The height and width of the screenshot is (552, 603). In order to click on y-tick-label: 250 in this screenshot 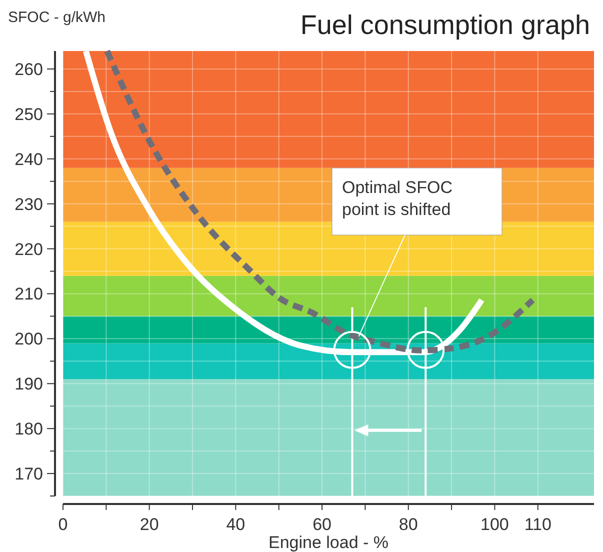, I will do `click(28, 114)`.